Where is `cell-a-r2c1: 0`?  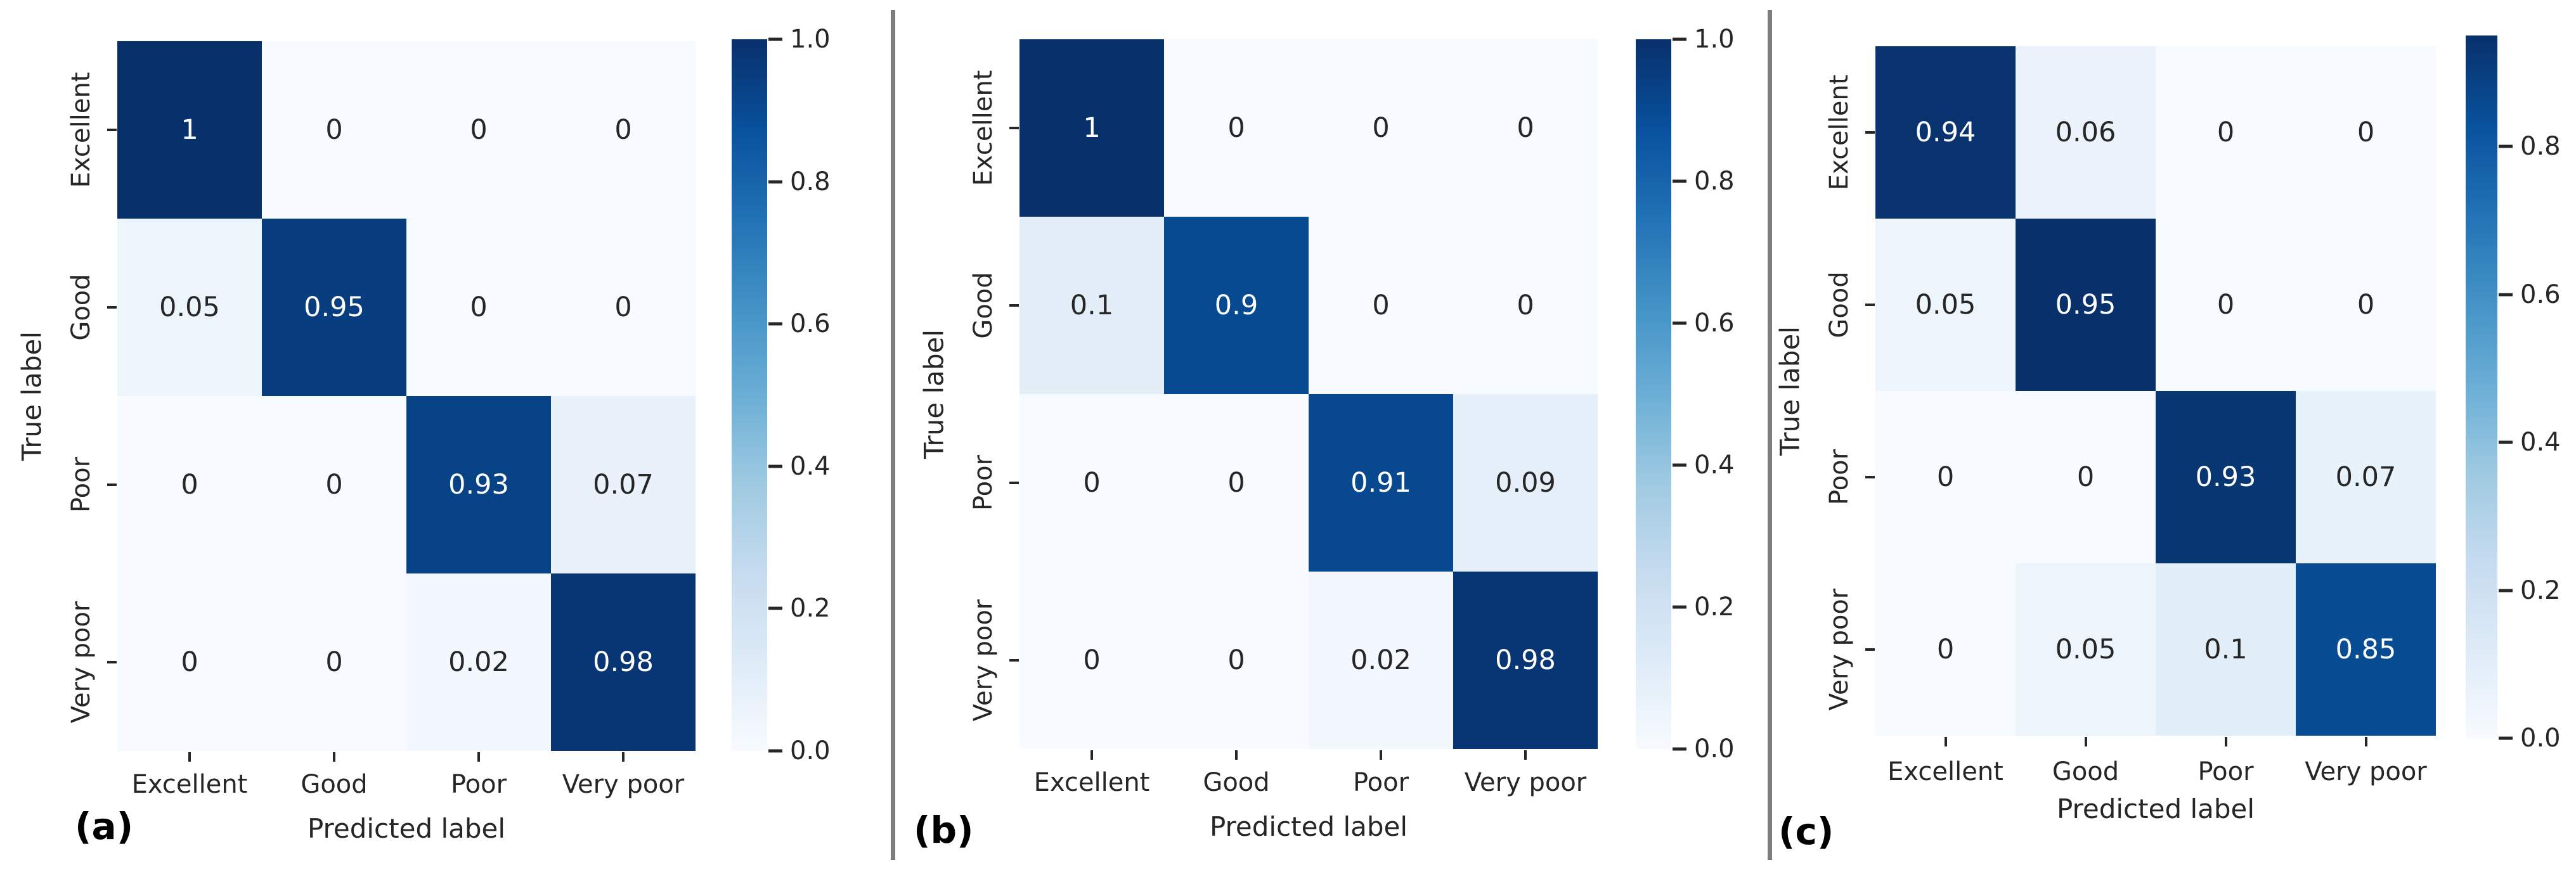 cell-a-r2c1: 0 is located at coordinates (334, 484).